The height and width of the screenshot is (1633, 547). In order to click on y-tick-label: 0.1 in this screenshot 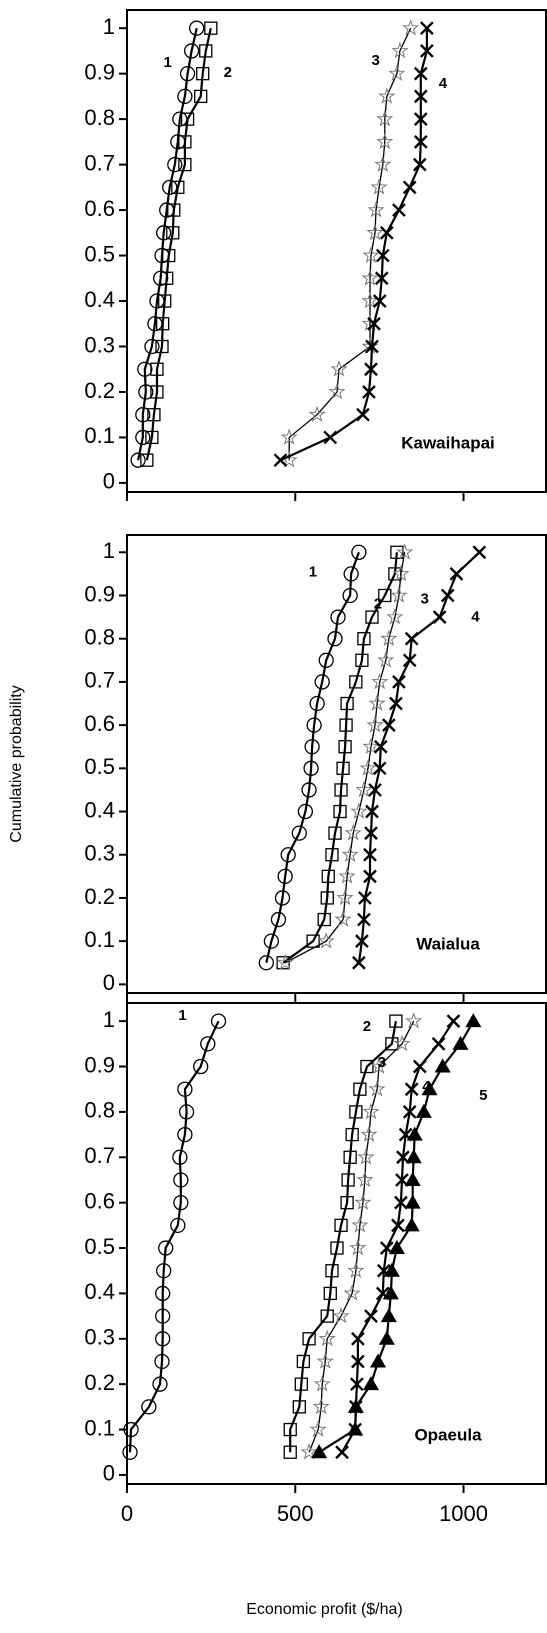, I will do `click(99, 939)`.